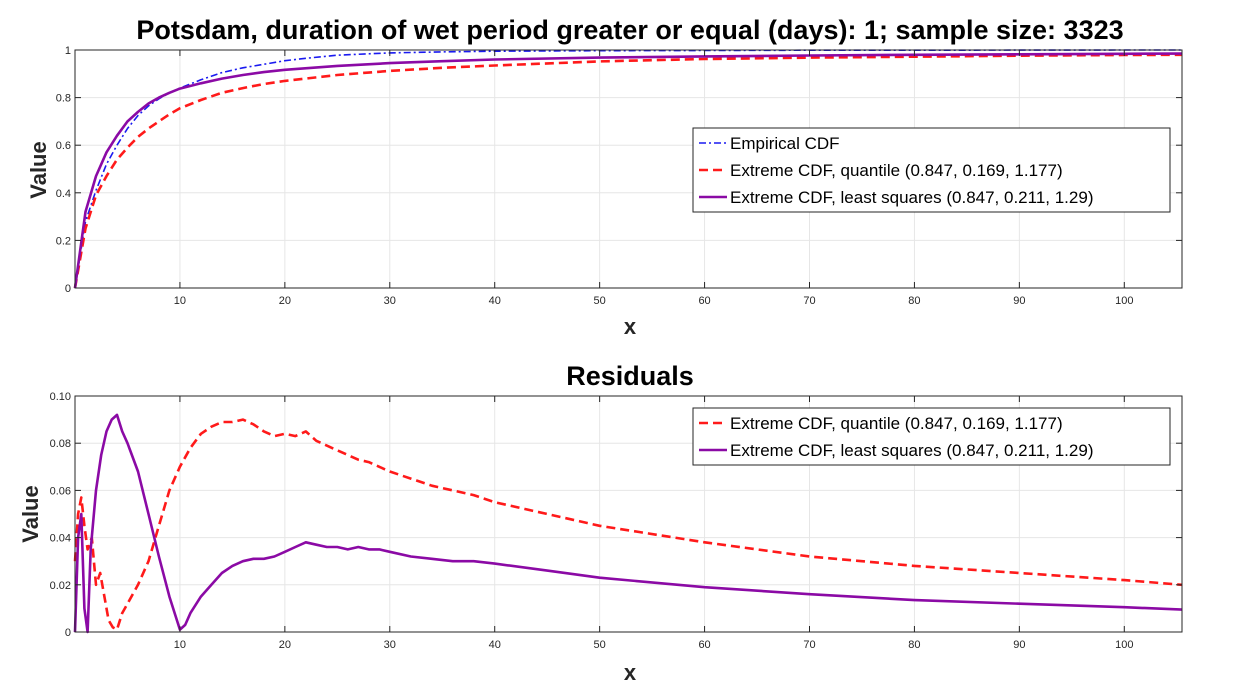  What do you see at coordinates (38, 169) in the screenshot?
I see `top-y-axis-label: Value` at bounding box center [38, 169].